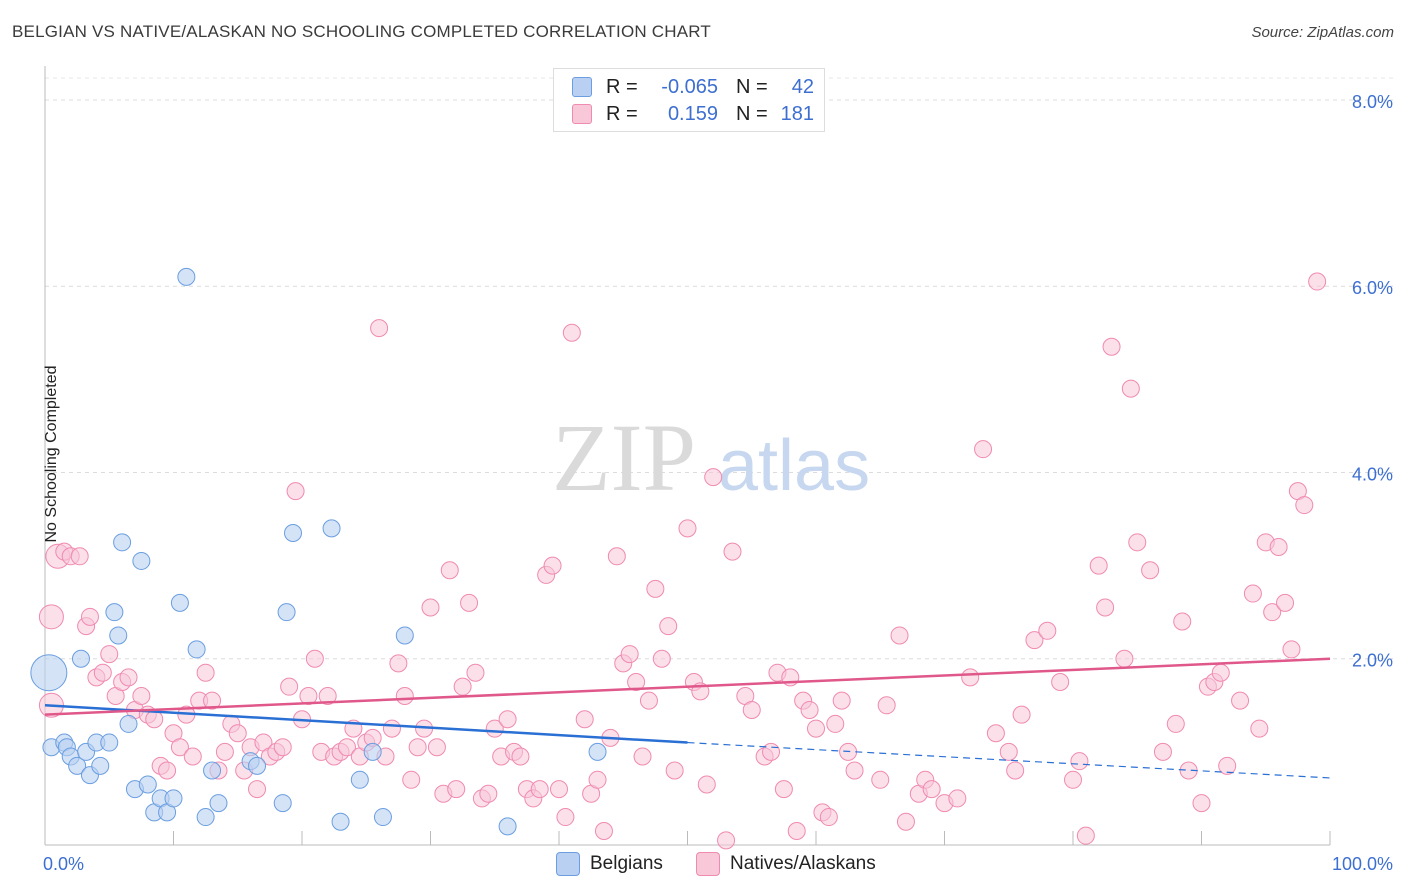 The width and height of the screenshot is (1406, 892). I want to click on belgian-swatch, so click(582, 87).